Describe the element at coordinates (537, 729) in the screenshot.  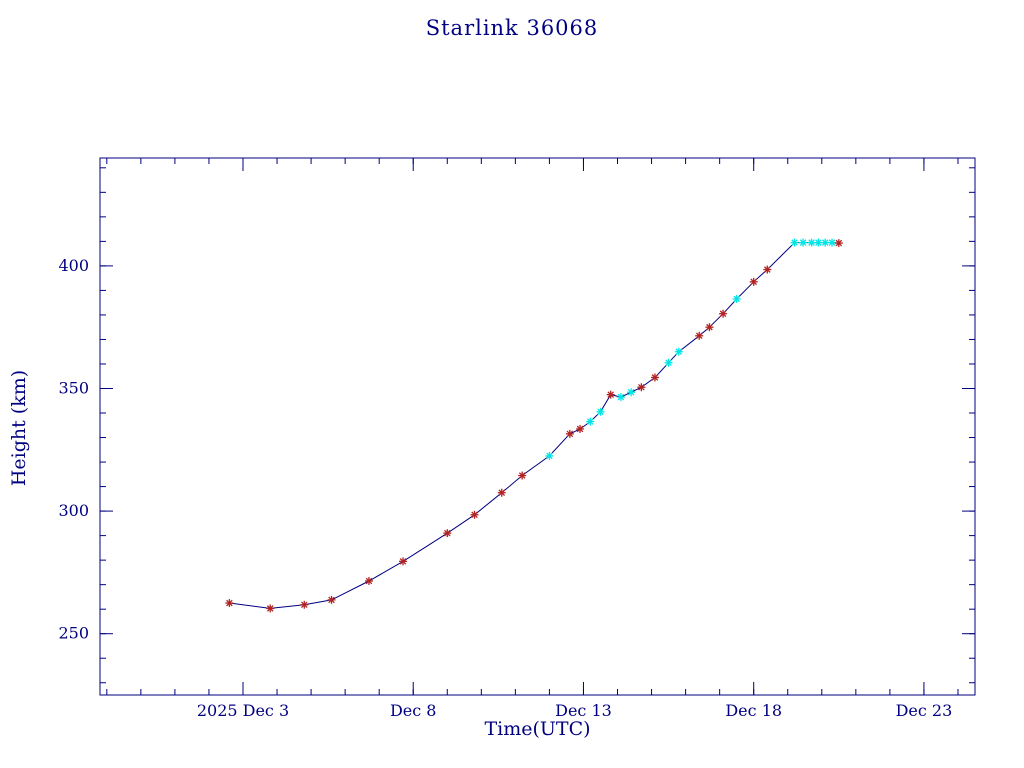
I see `x-axis-label: Time(UTC)` at that location.